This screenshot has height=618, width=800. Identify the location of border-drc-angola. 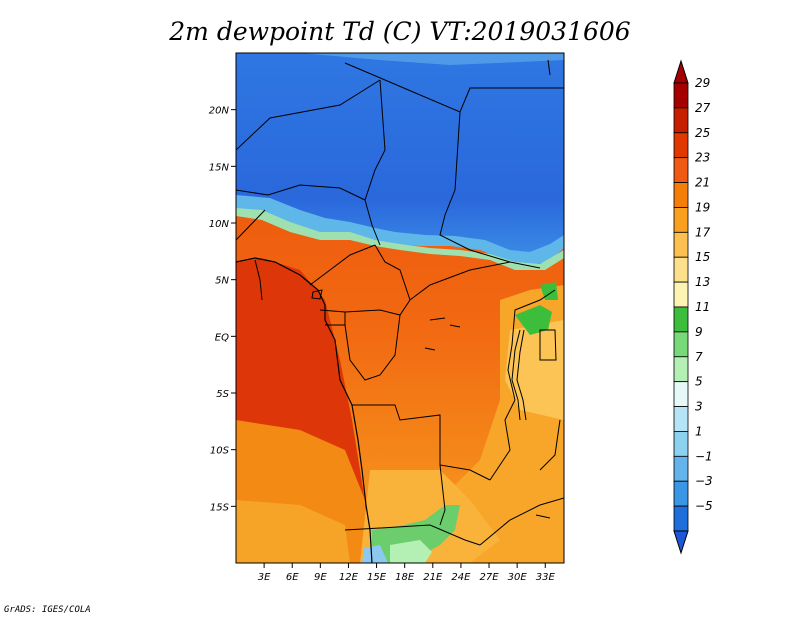
(421, 442).